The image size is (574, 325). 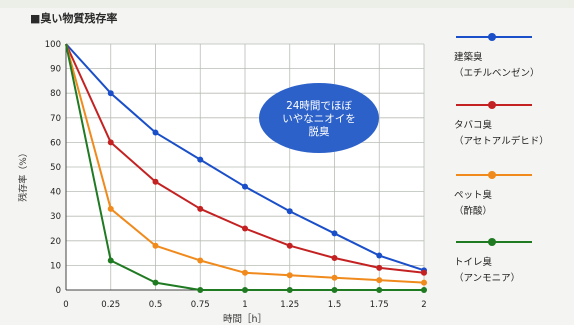 I want to click on y-tick-label-3: 30, so click(x=55, y=217).